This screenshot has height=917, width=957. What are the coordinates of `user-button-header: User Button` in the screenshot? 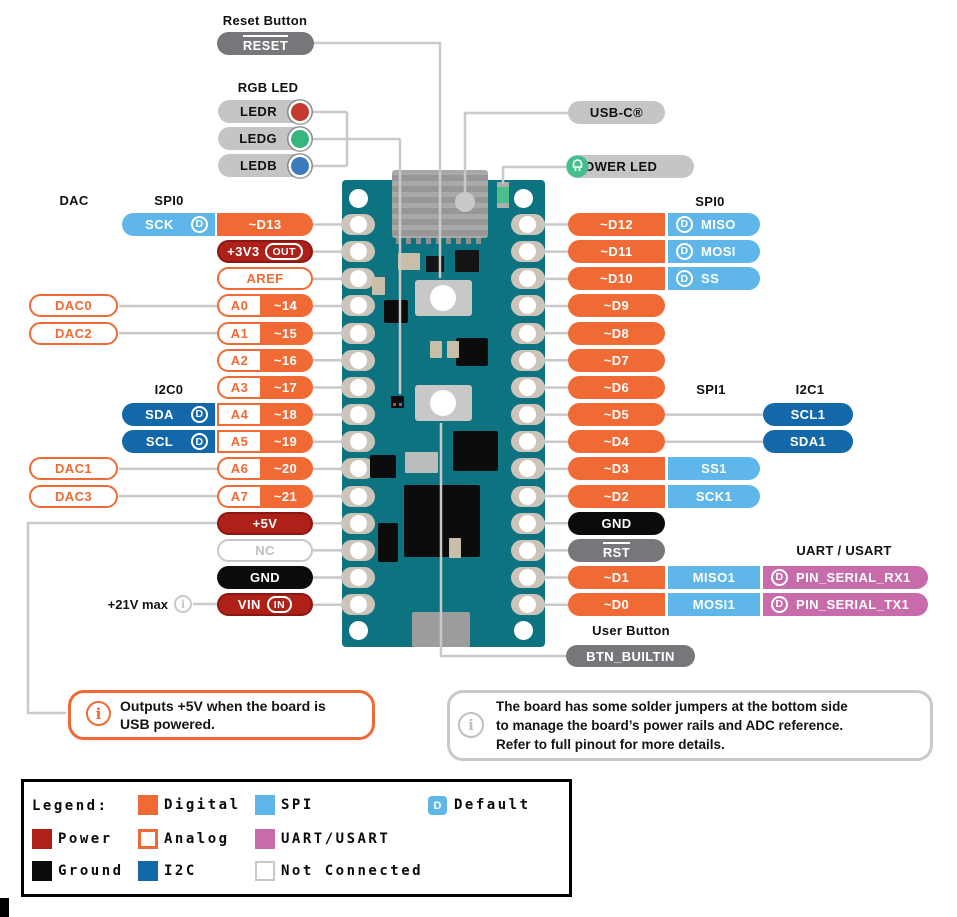 It's located at (631, 630).